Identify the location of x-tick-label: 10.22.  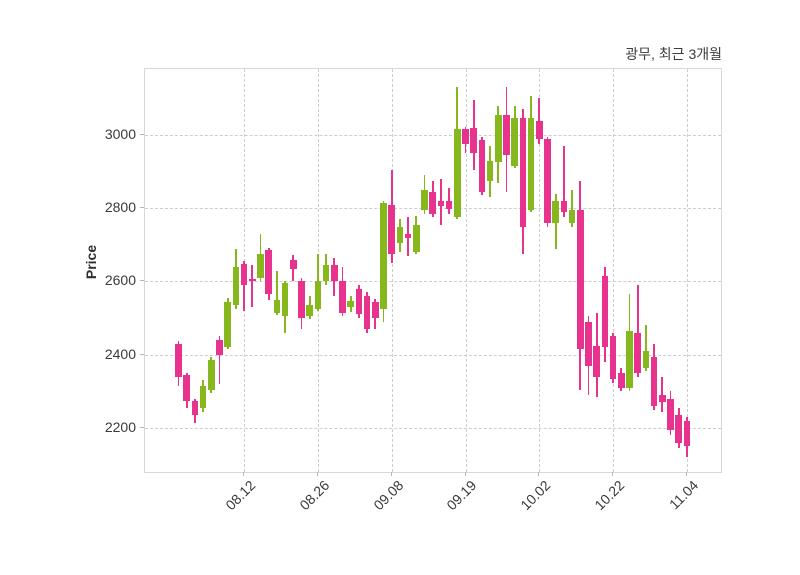
(609, 495).